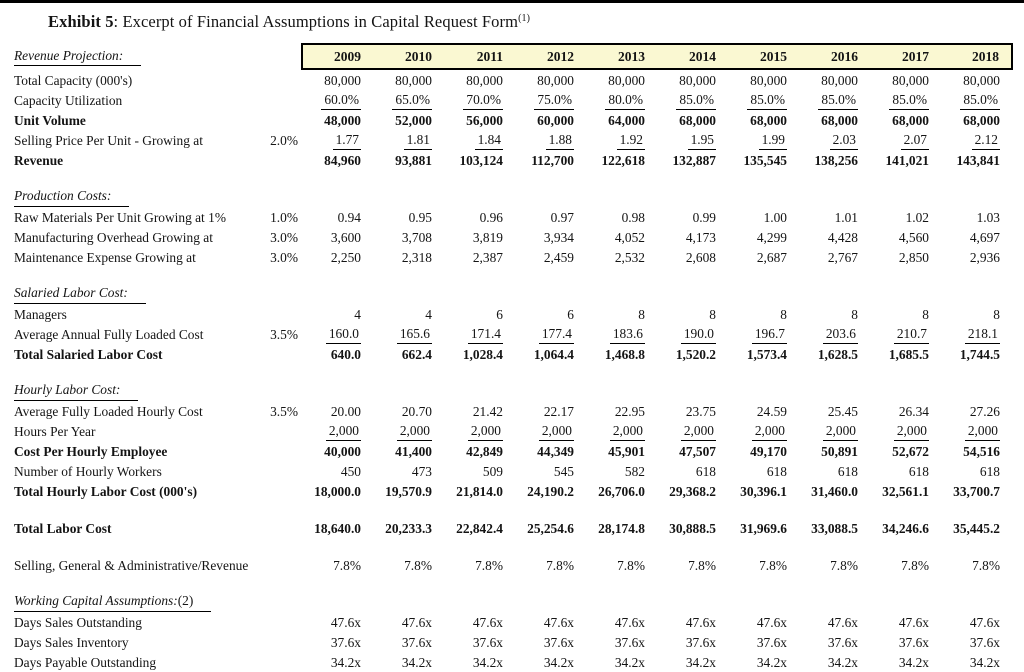 The height and width of the screenshot is (672, 1024). What do you see at coordinates (633, 217) in the screenshot?
I see `value-text: 0.98` at bounding box center [633, 217].